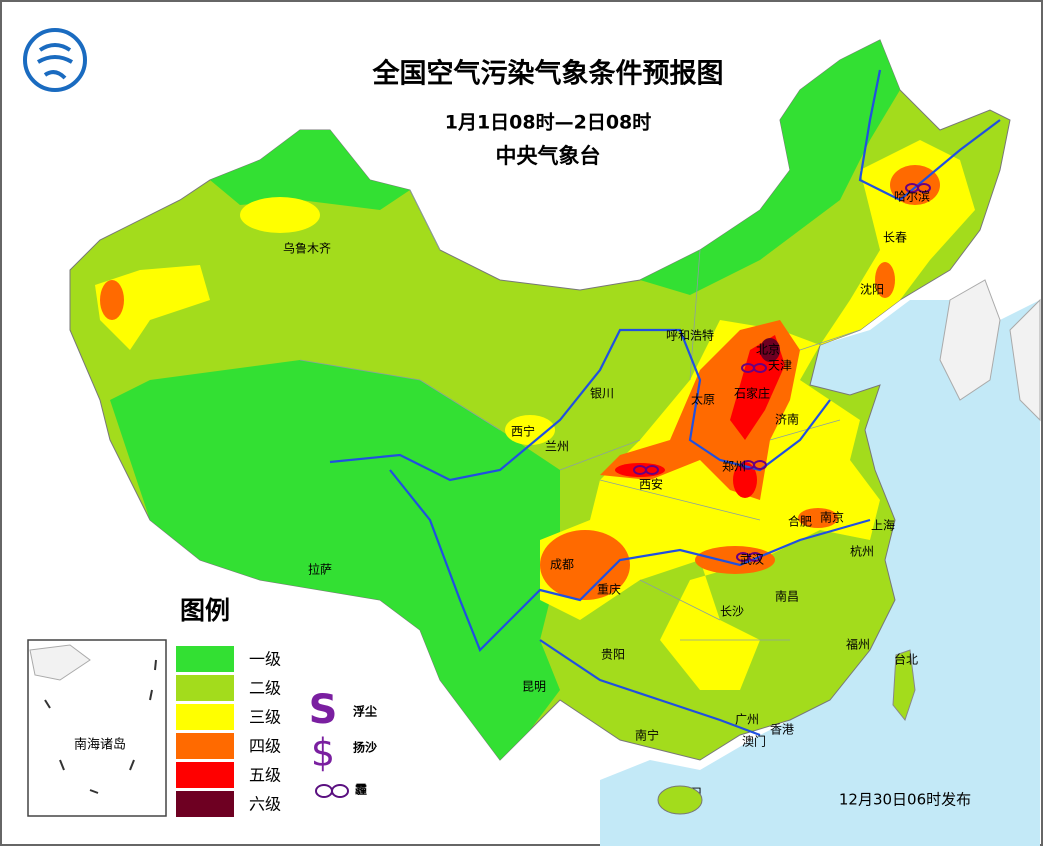 The width and height of the screenshot is (1043, 846). I want to click on legend-label: 三级, so click(265, 717).